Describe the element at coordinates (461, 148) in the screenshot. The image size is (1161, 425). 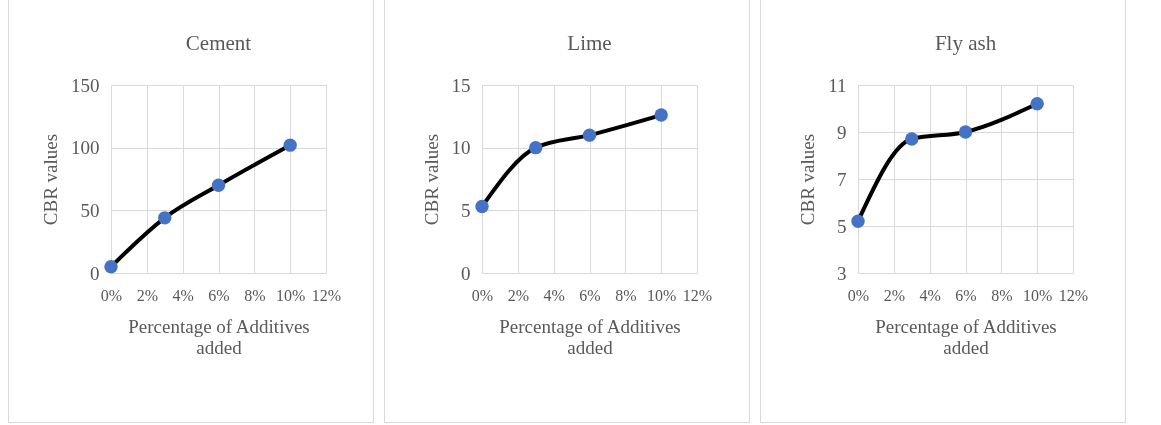
I see `y-tick-label: 10` at that location.